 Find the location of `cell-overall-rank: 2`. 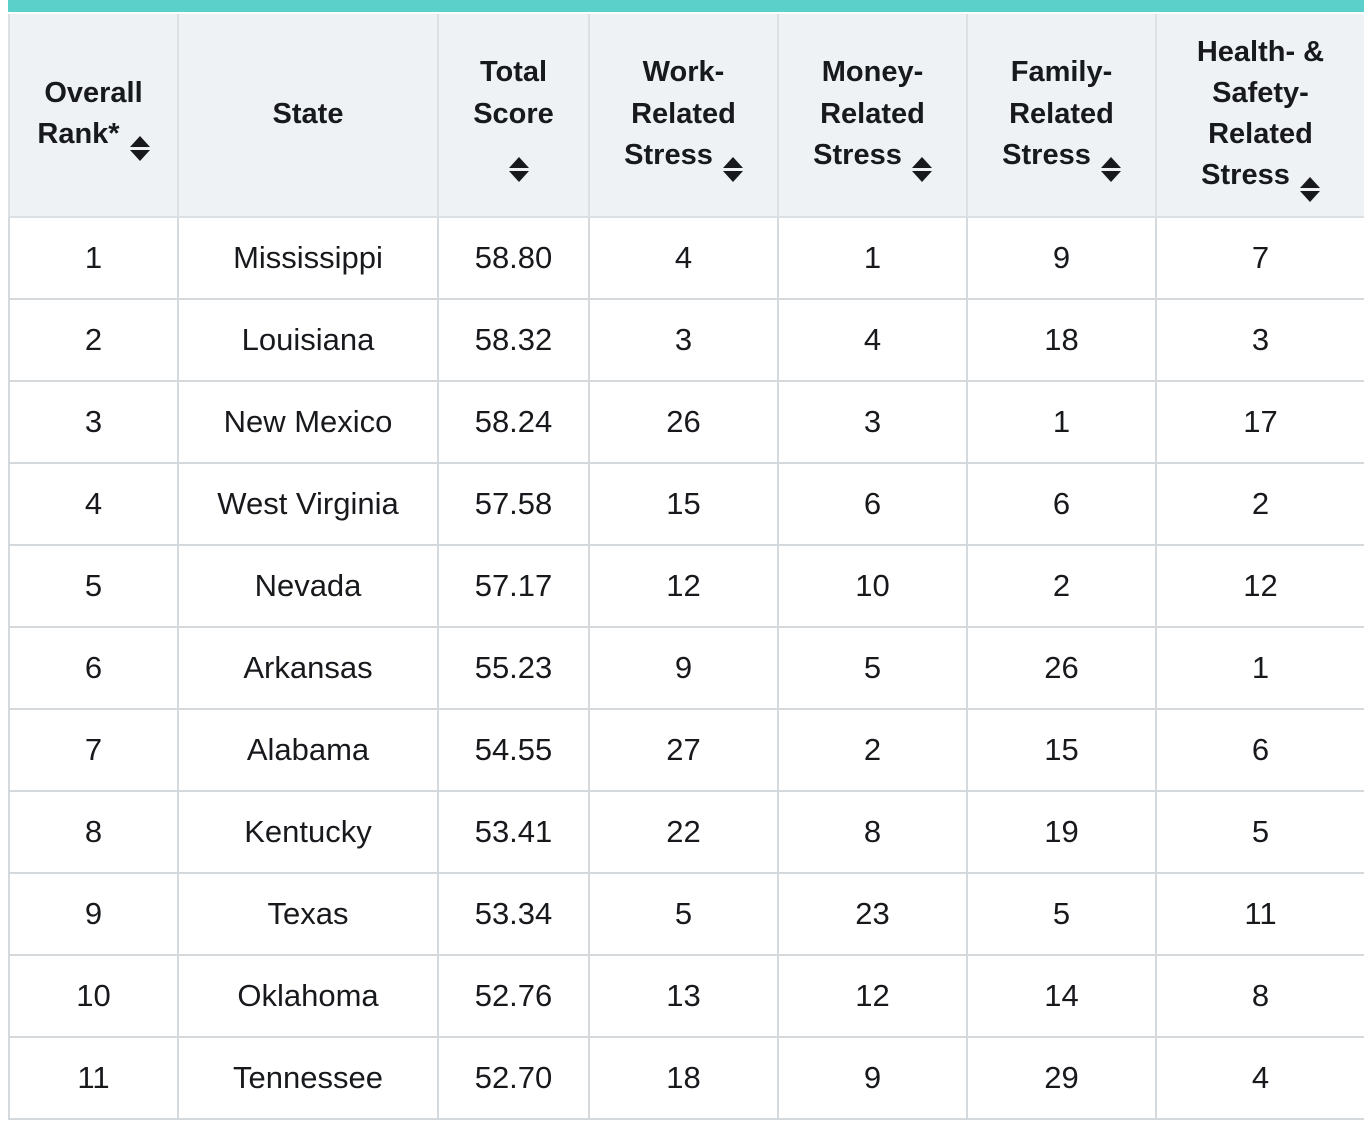

cell-overall-rank: 2 is located at coordinates (93, 340).